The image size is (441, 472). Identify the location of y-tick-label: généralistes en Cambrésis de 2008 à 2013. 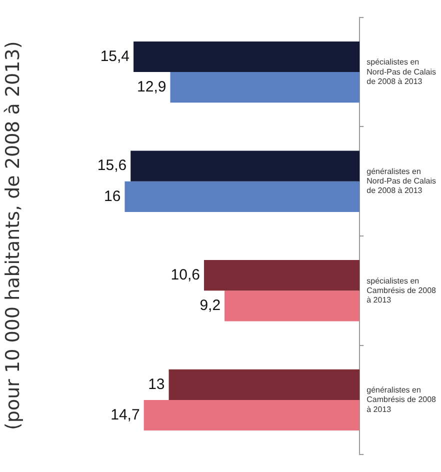
(401, 400).